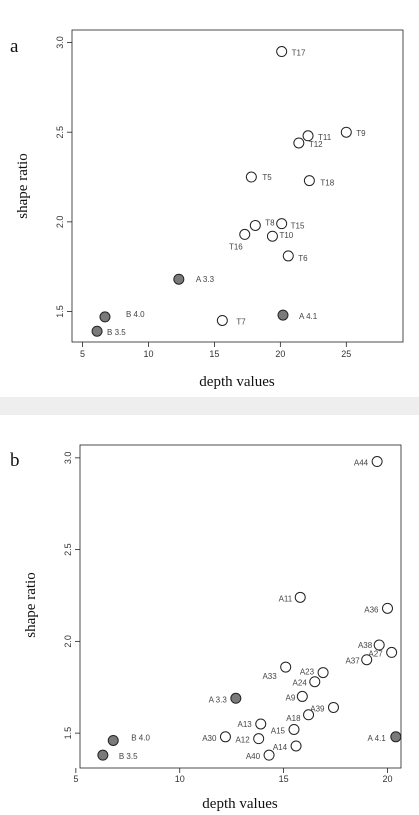 The image size is (419, 815). Describe the element at coordinates (75, 779) in the screenshot. I see `panel-b-x-tick-label: 5` at that location.